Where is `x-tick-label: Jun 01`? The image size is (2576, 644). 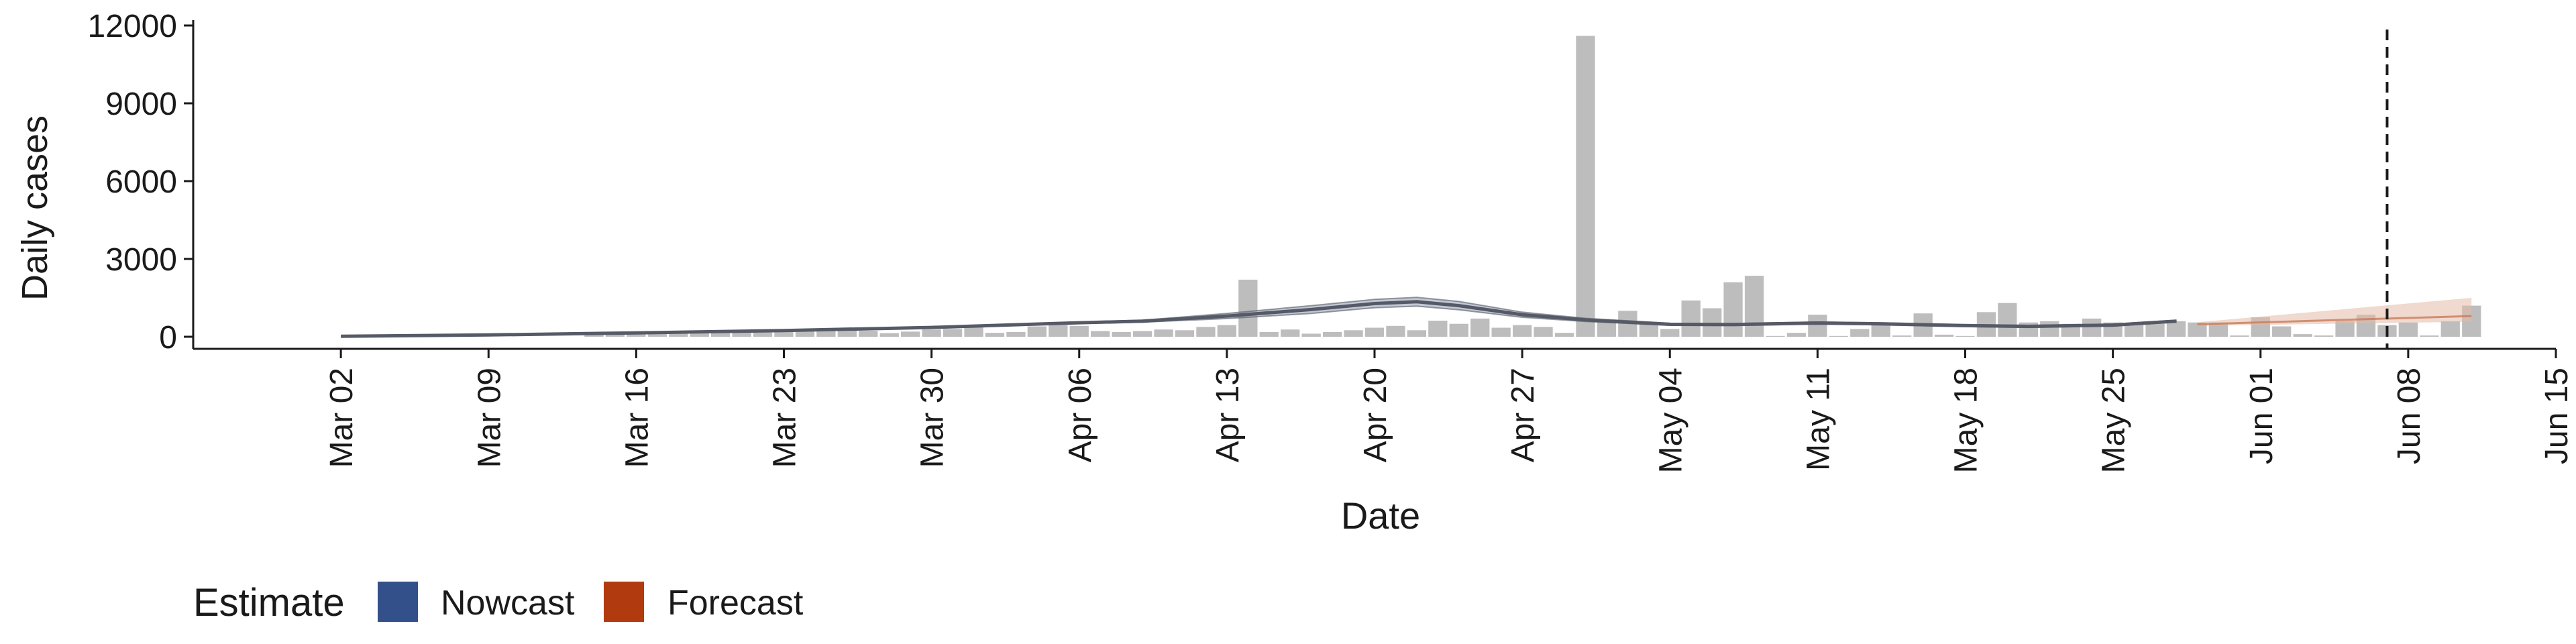
x-tick-label: Jun 01 is located at coordinates (2261, 416).